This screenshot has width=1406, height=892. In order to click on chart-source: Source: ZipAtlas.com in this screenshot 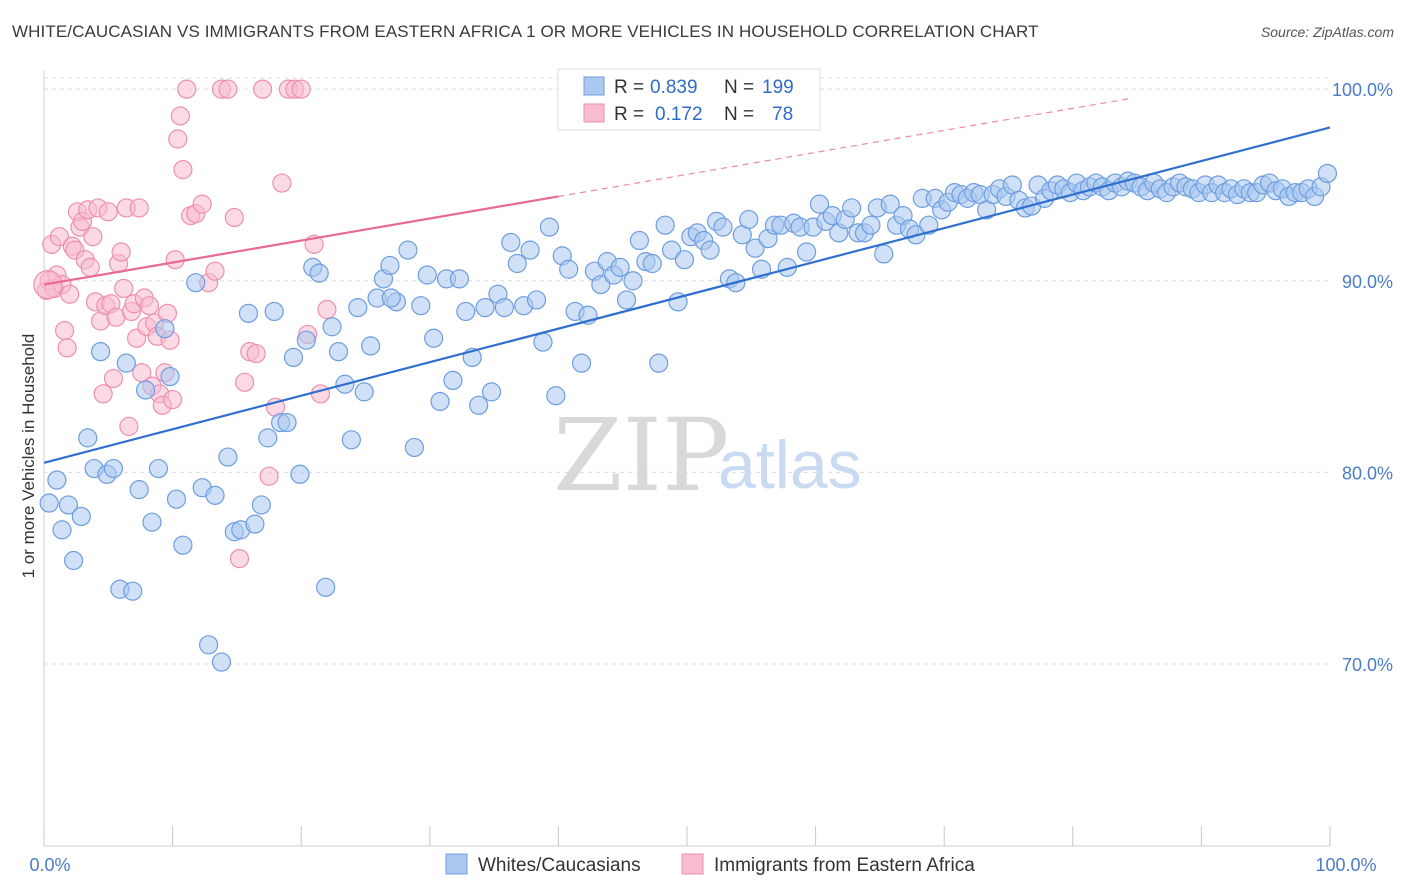, I will do `click(1327, 32)`.